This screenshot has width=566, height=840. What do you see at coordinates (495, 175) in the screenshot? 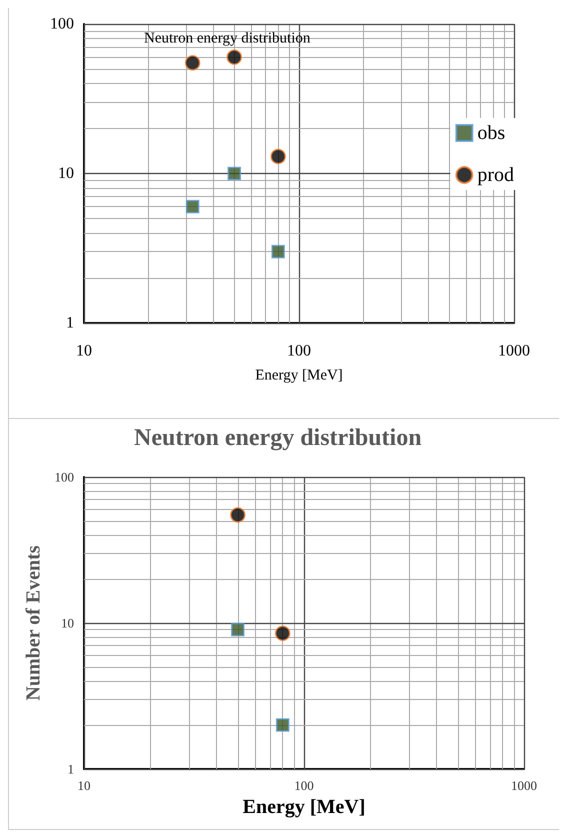
I see `legend-label: prod` at bounding box center [495, 175].